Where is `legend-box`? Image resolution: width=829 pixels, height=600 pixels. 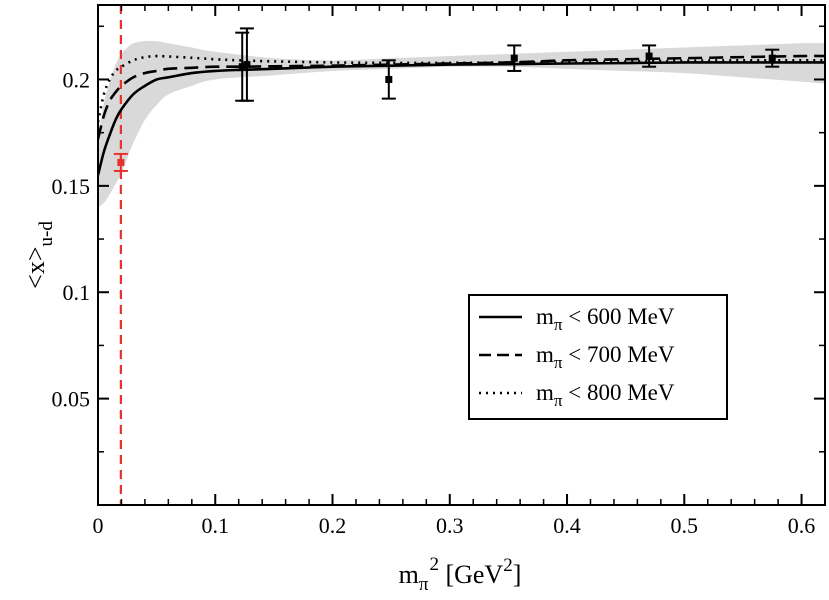
legend-box is located at coordinates (598, 357).